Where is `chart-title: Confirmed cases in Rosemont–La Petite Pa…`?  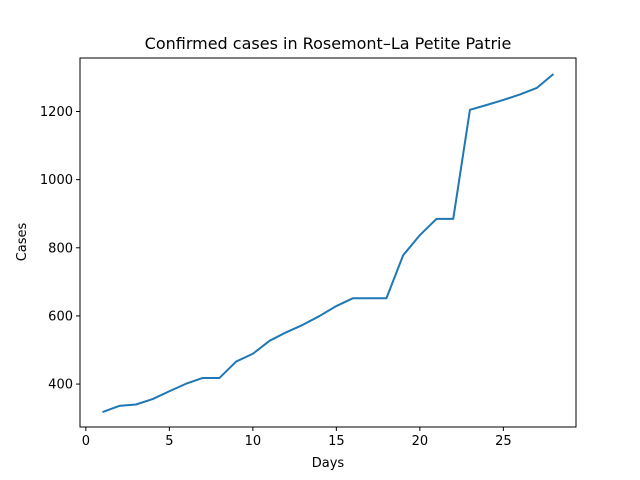 chart-title: Confirmed cases in Rosemont–La Petite Pa… is located at coordinates (328, 43).